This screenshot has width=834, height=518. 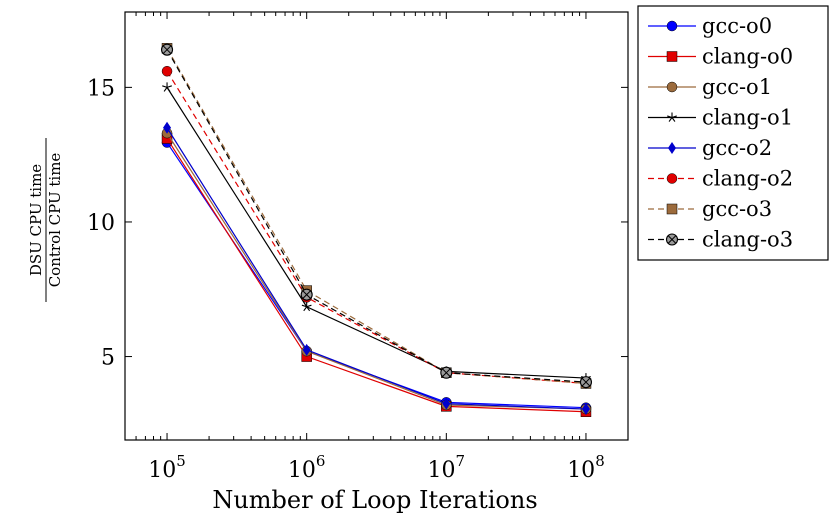 I want to click on legend-entry: clang-o2, so click(x=720, y=179).